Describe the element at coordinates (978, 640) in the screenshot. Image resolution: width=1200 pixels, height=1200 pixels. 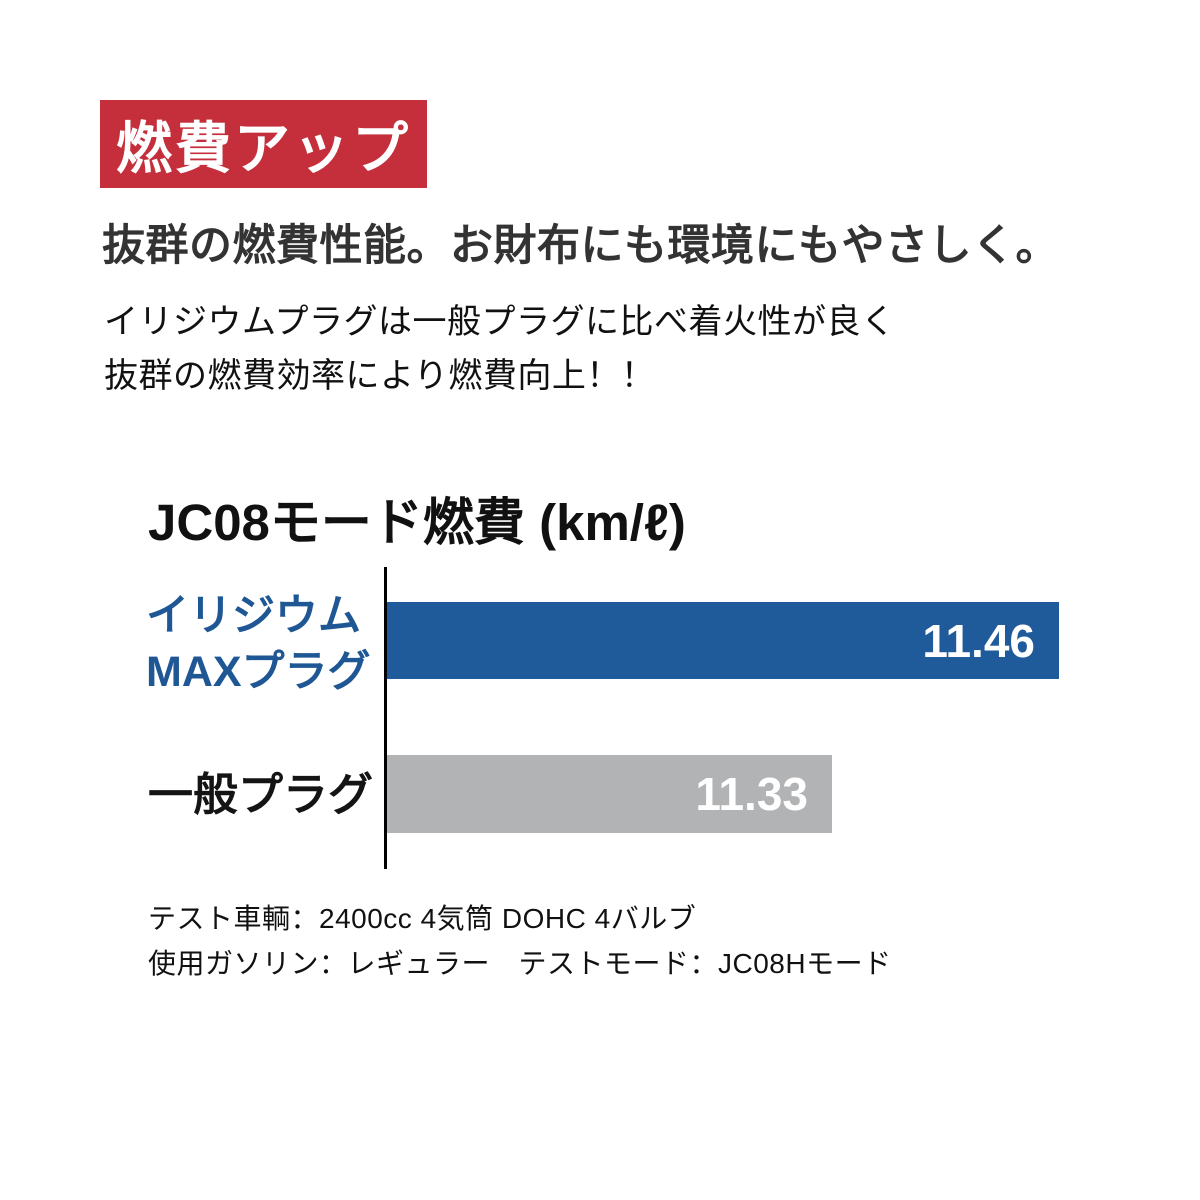
I see `bar-value-iridium: 11.46` at that location.